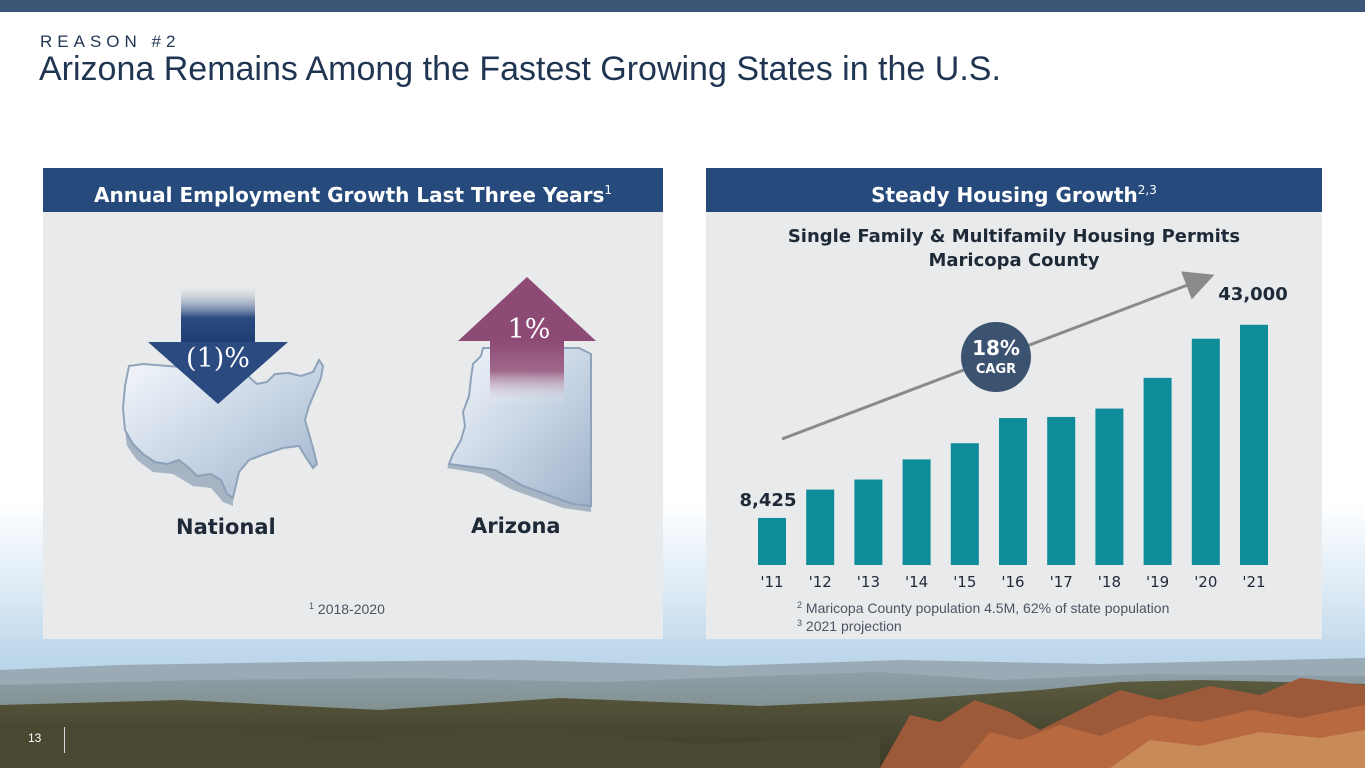 This screenshot has height=768, width=1365. Describe the element at coordinates (868, 582) in the screenshot. I see `x-tick-label: '13` at that location.